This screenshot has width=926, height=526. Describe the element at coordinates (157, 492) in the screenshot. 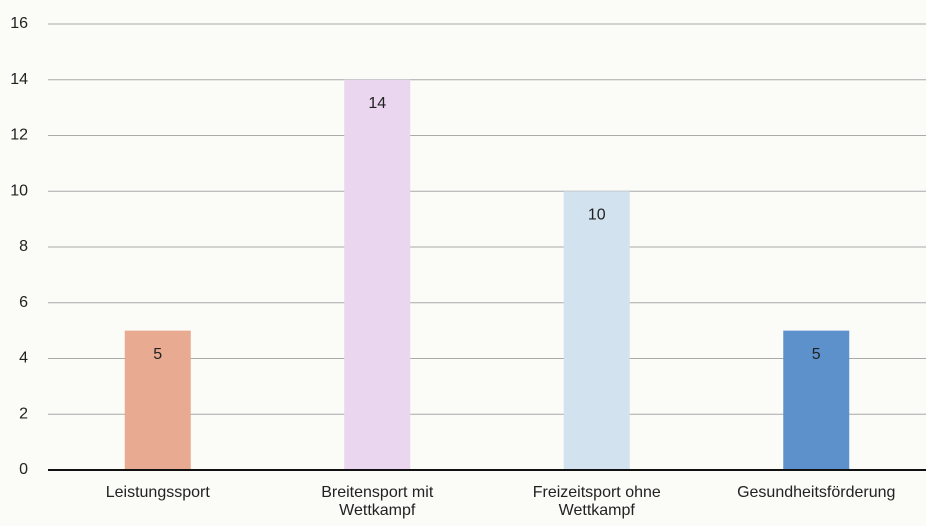

I see `x-tick-label: Leistungssport` at that location.